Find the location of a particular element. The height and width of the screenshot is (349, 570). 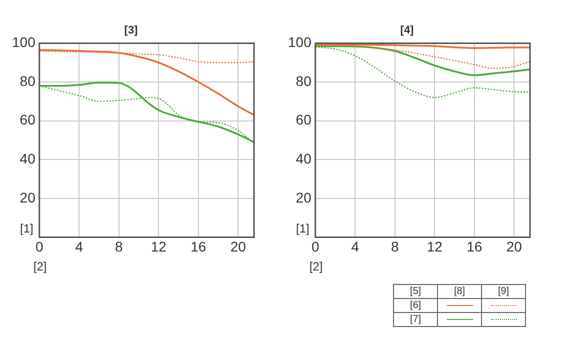

text: [5] is located at coordinates (416, 291).